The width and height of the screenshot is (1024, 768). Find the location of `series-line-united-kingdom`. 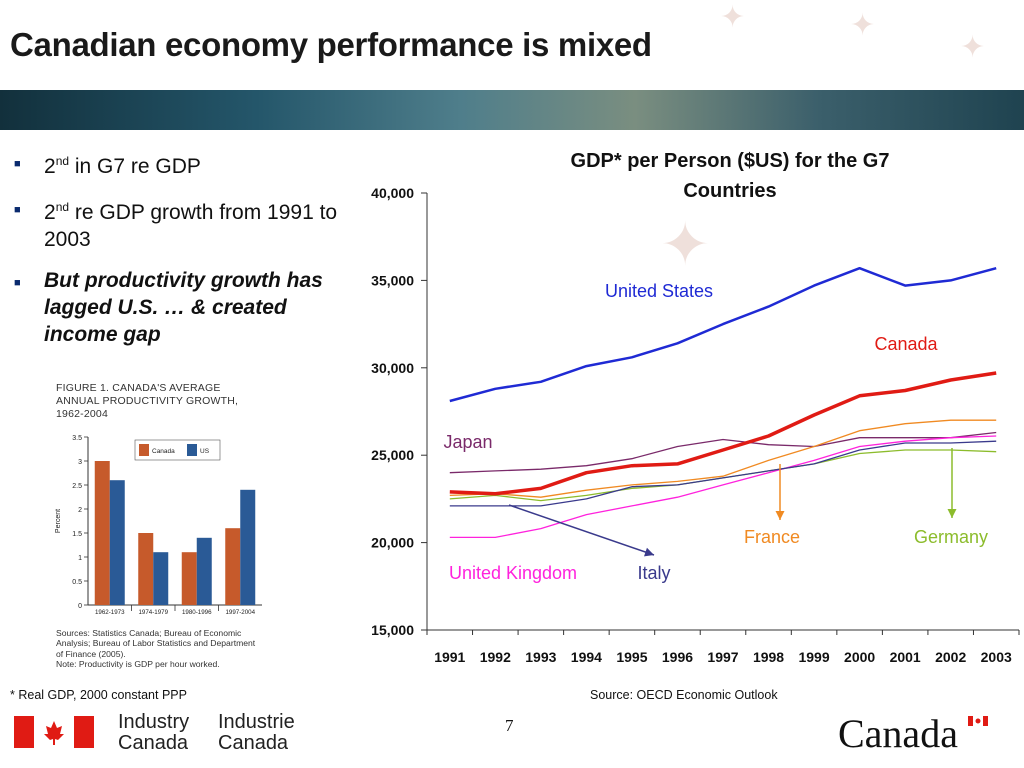

series-line-united-kingdom is located at coordinates (723, 487).